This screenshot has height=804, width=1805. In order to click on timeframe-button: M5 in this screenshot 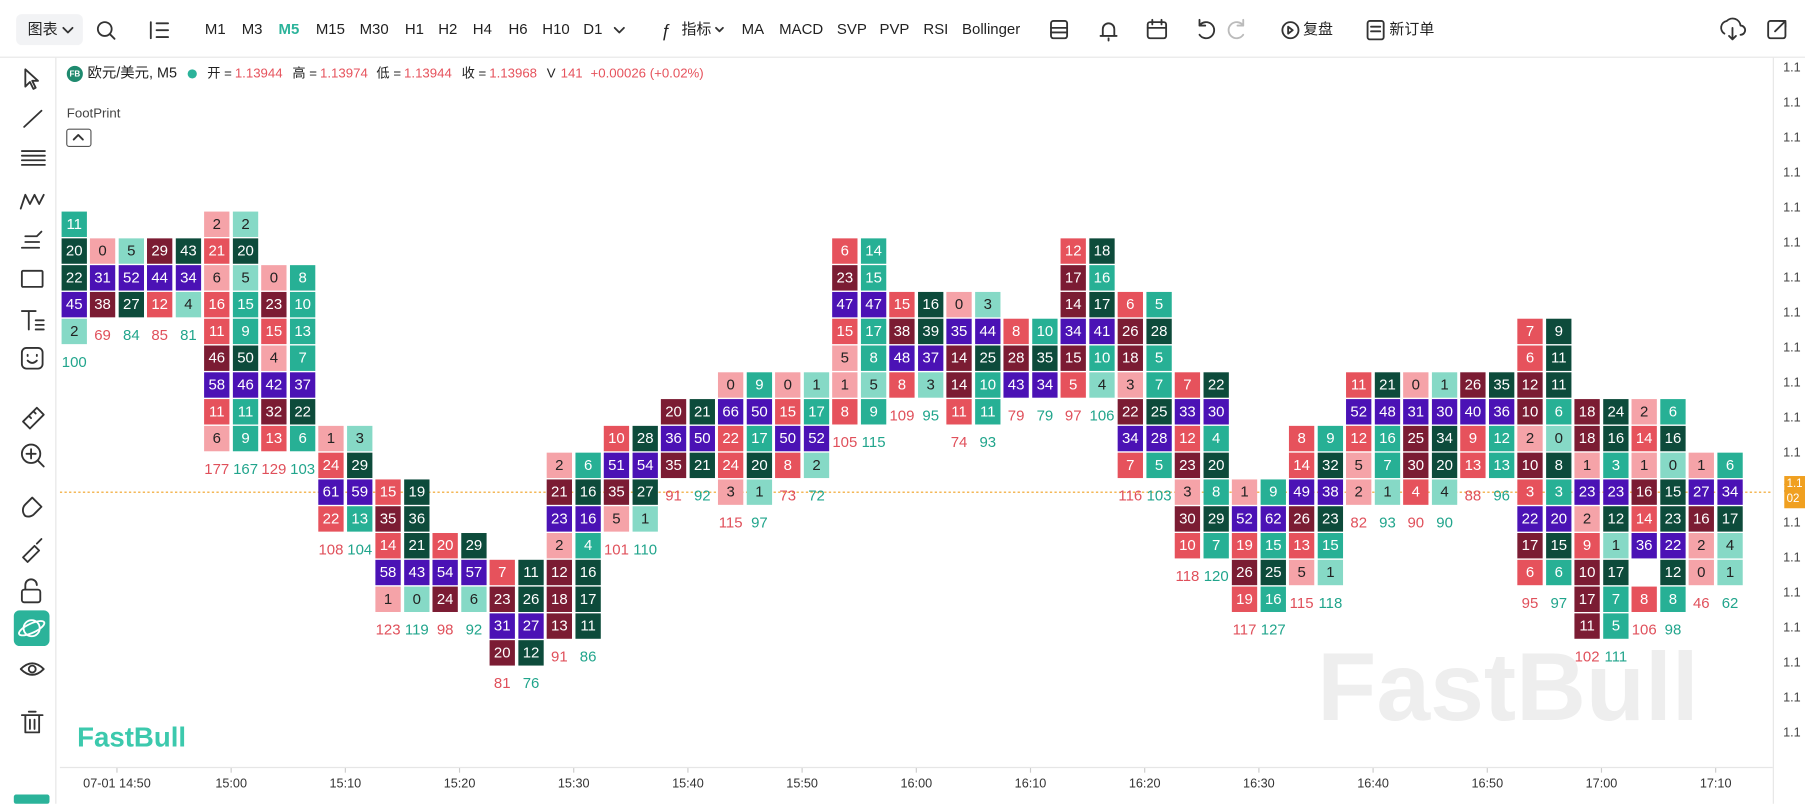, I will do `click(289, 29)`.